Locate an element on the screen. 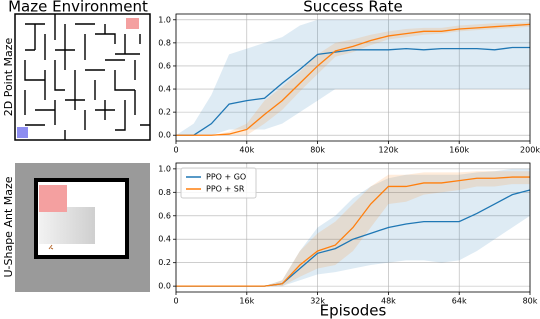 The image size is (540, 319). chart-title: Success Rate is located at coordinates (353, 8).